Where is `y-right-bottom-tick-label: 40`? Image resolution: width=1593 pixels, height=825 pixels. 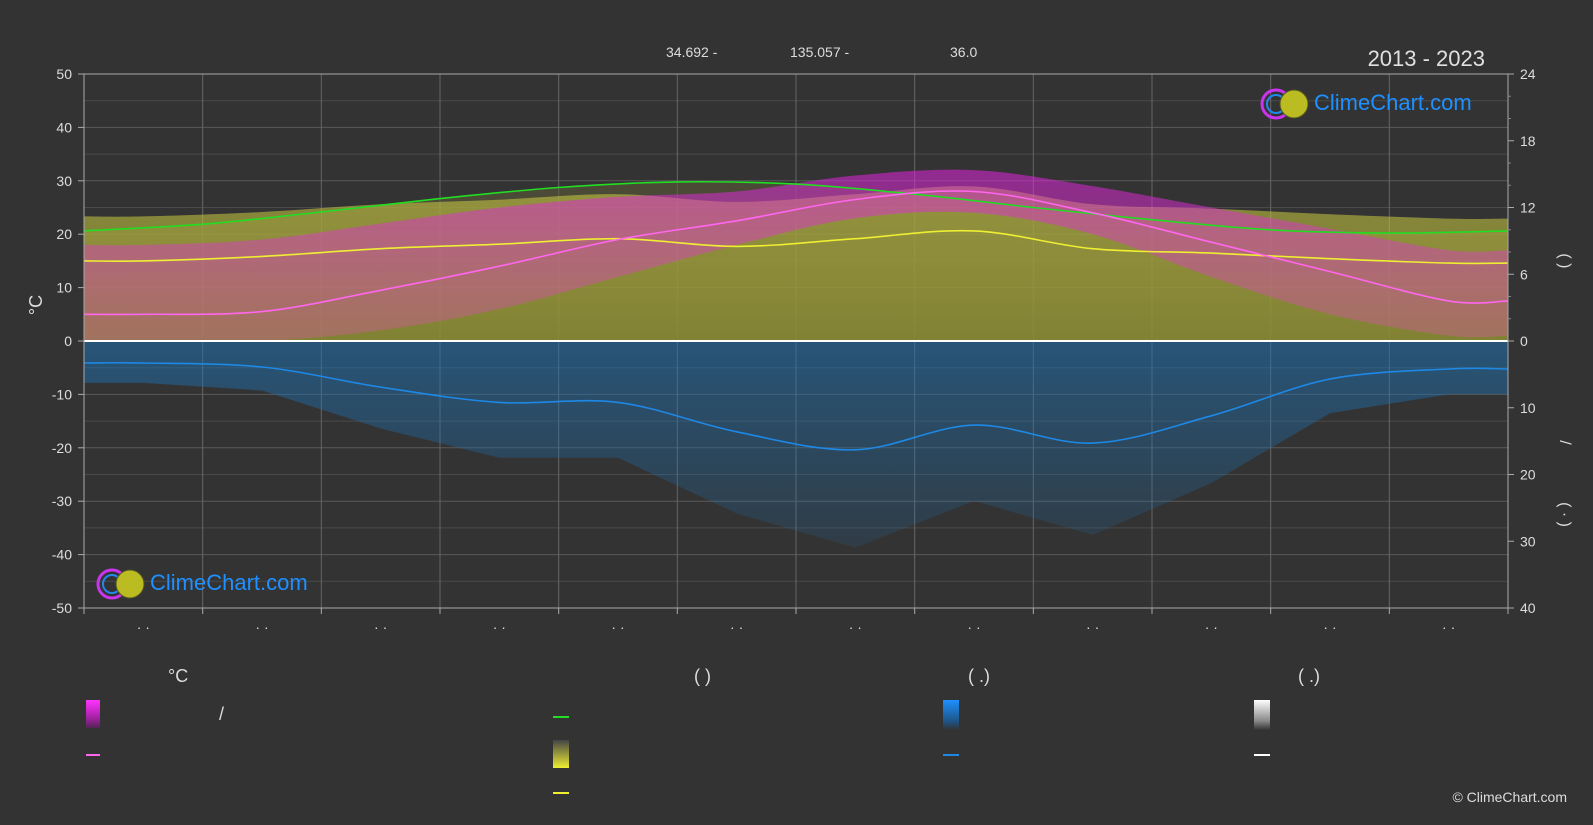
y-right-bottom-tick-label: 40 is located at coordinates (1528, 608).